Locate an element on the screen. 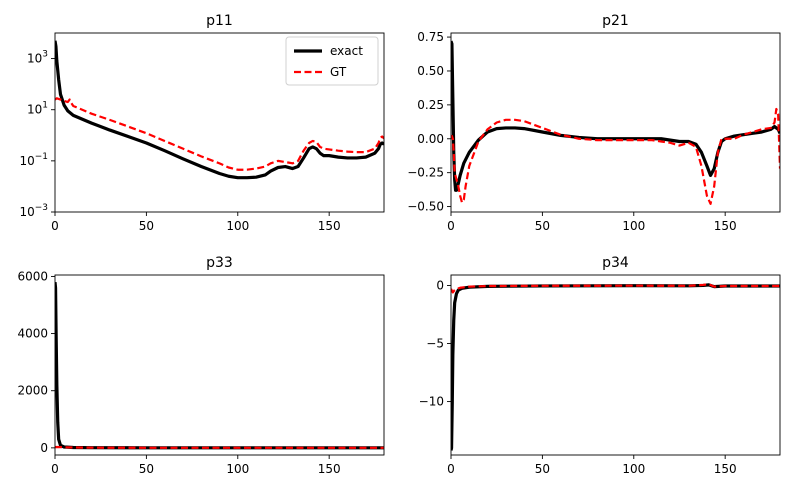 This screenshot has height=490, width=790. series-exact-p33 is located at coordinates (219, 365).